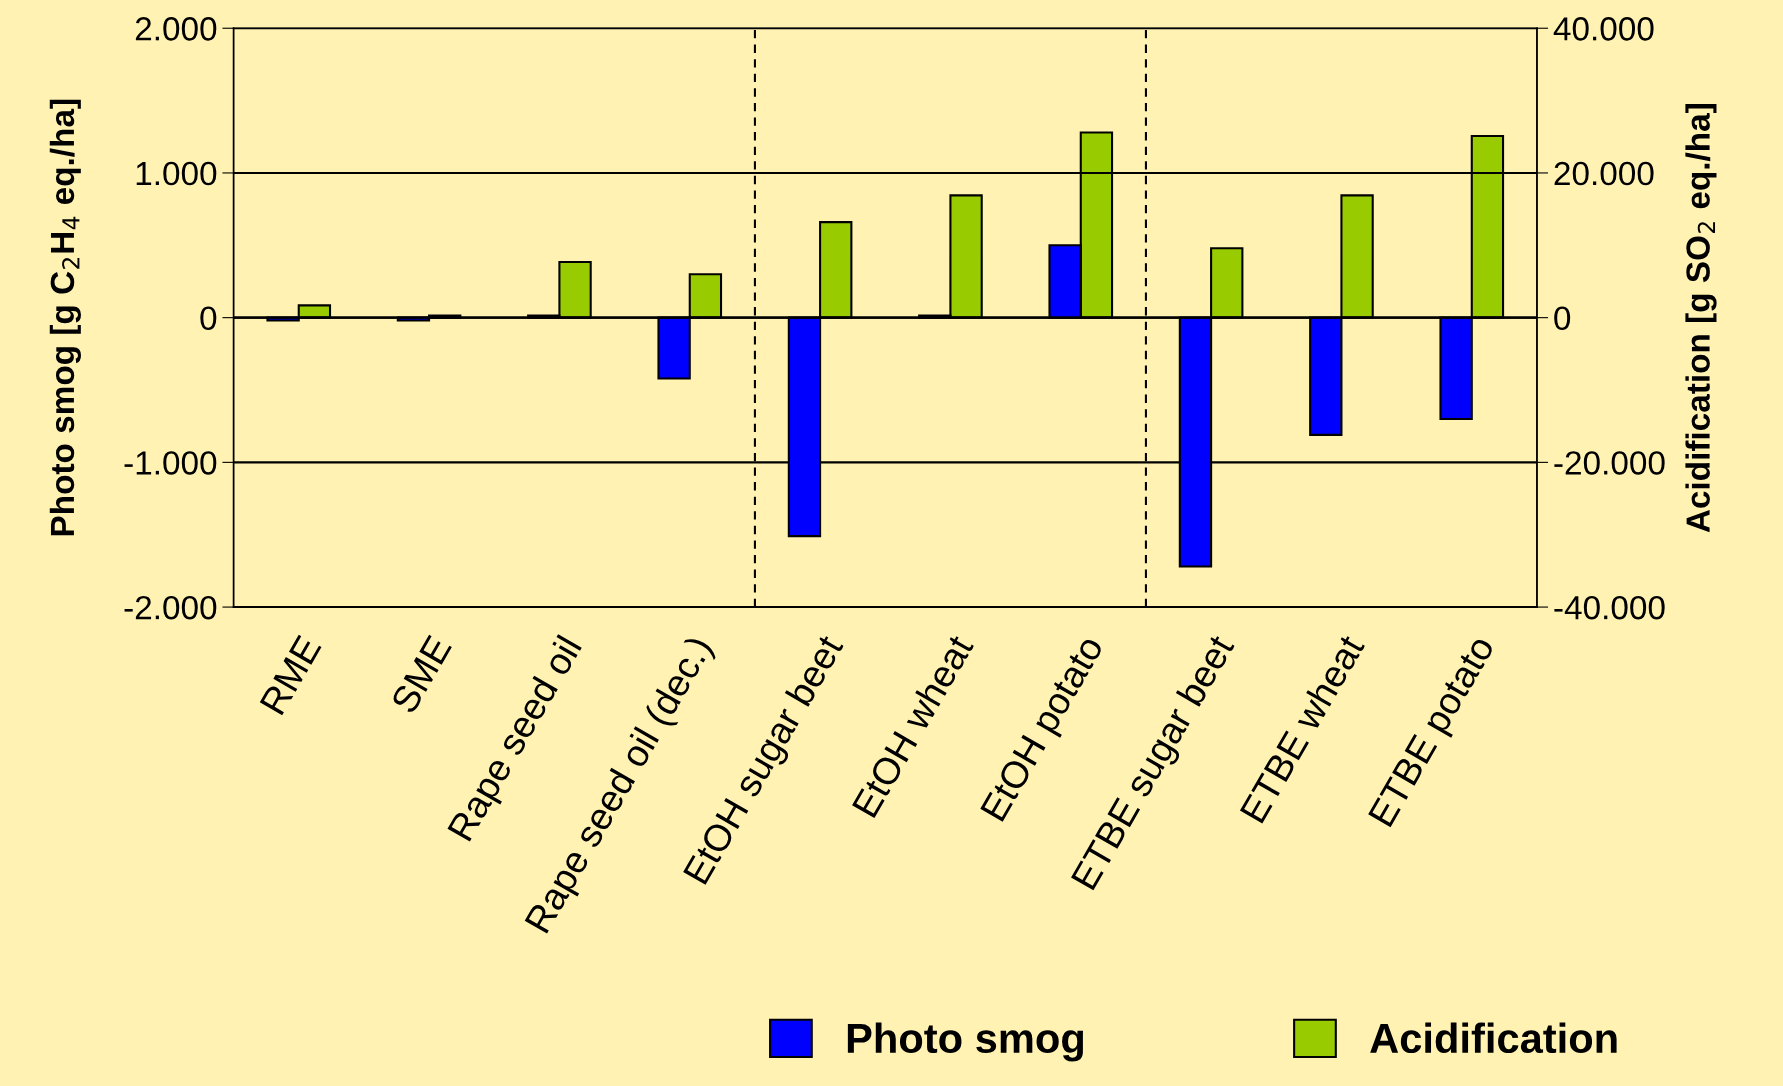 The image size is (1783, 1086). Describe the element at coordinates (170, 607) in the screenshot. I see `y-tick-label: -2.000` at that location.